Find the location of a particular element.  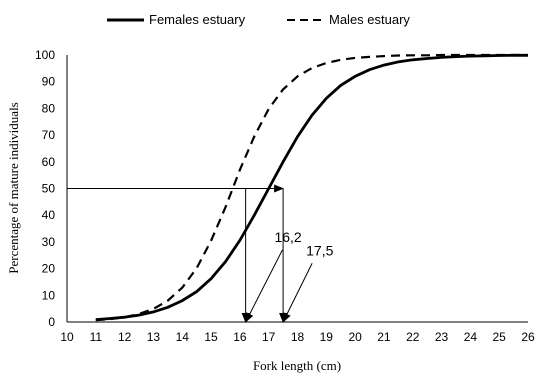

y-tick-label: 100 is located at coordinates (45, 55).